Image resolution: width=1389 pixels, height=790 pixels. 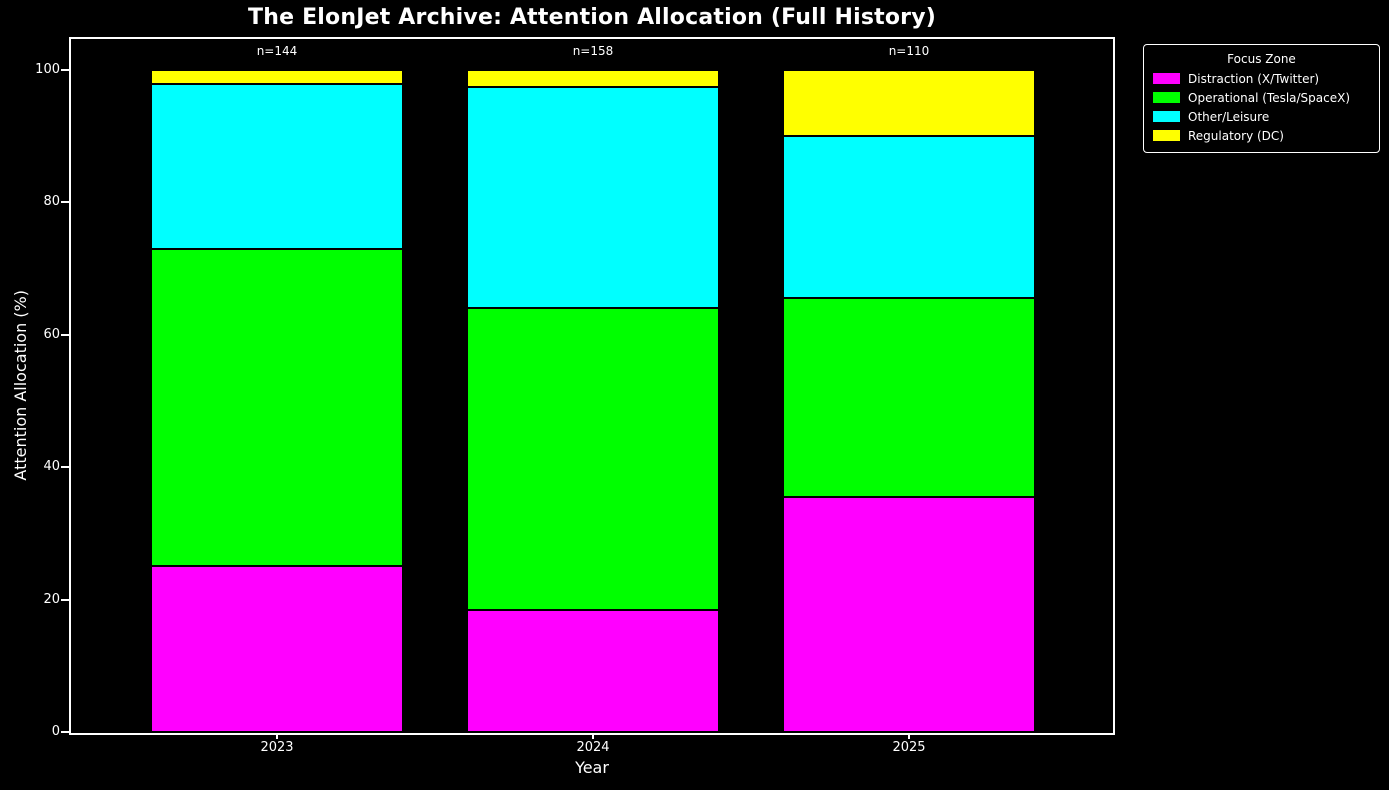 What do you see at coordinates (277, 747) in the screenshot?
I see `x-tick-label-2023: 2023` at bounding box center [277, 747].